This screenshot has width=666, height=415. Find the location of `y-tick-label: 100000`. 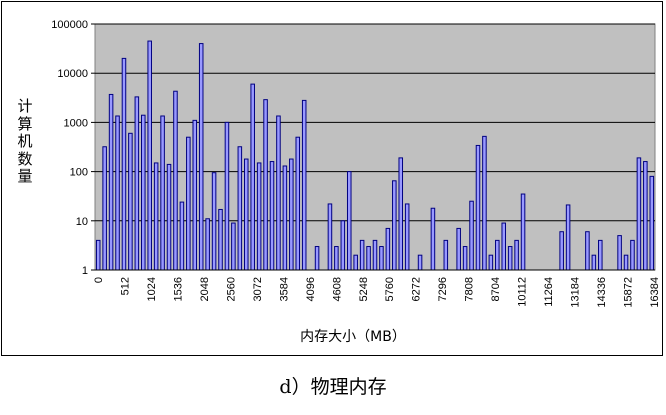

y-tick-label: 100000 is located at coordinates (69, 25).